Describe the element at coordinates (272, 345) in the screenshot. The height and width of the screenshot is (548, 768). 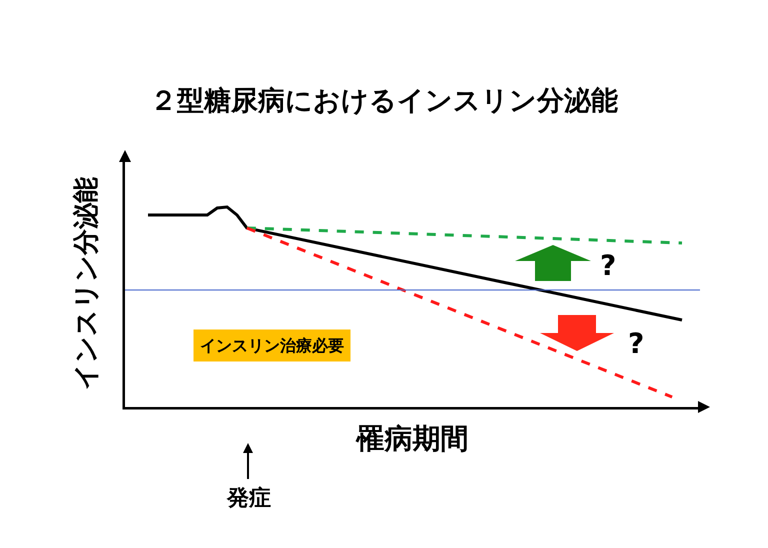
I see `annotation: インスリン治療必要` at that location.